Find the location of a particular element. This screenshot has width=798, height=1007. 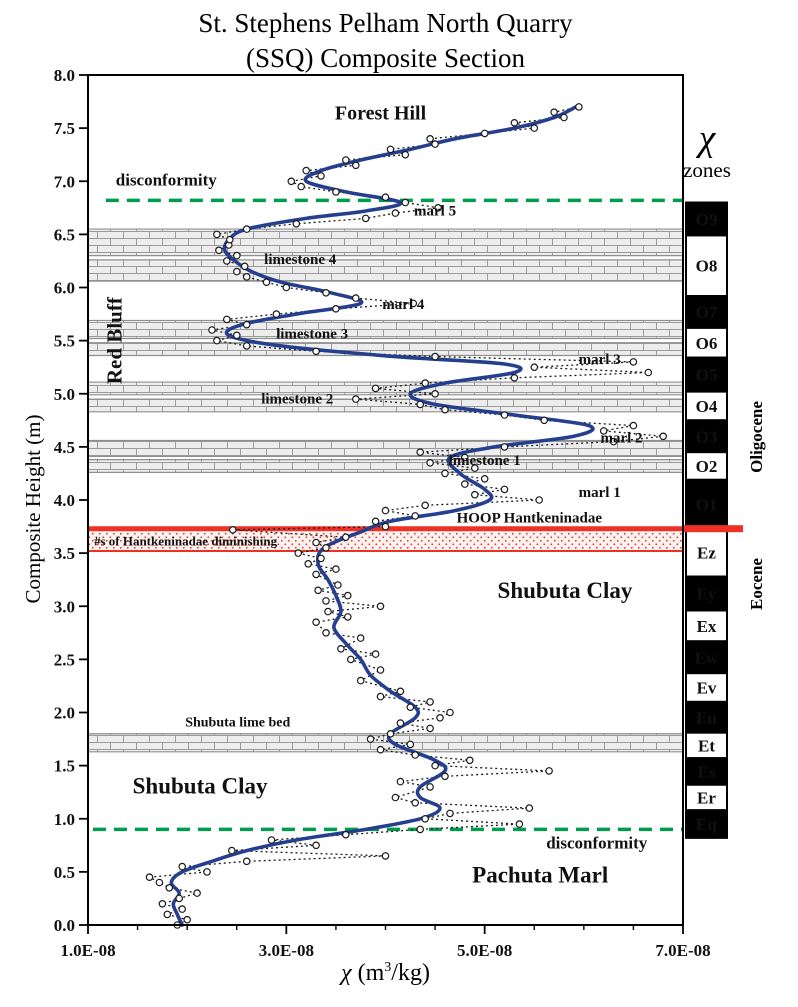

zone-label-Er: Er is located at coordinates (706, 798).